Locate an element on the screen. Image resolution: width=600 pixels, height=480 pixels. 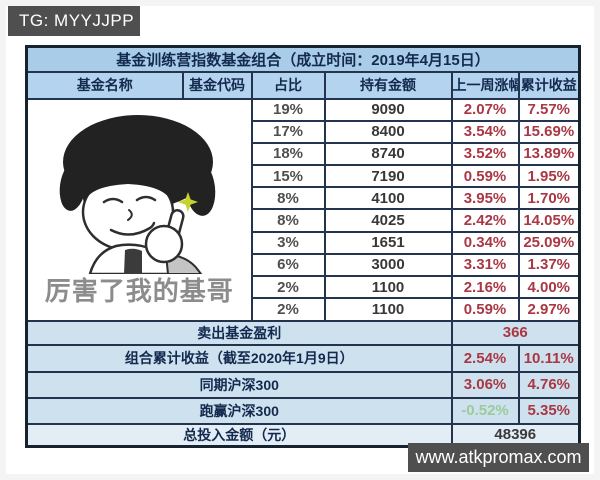
site-watermark-banner: www.atkpromax.com is located at coordinates (498, 457).